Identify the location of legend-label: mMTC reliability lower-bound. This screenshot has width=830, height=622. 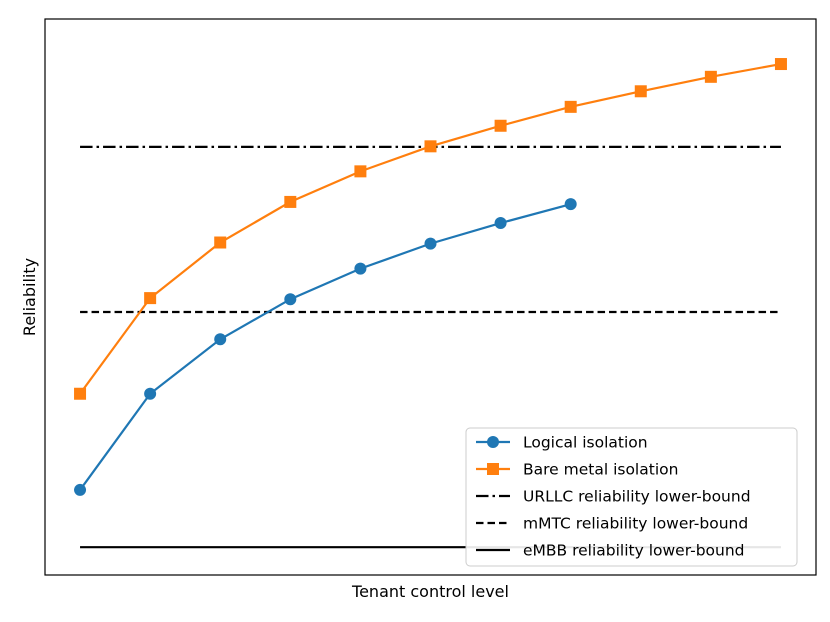
(635, 524).